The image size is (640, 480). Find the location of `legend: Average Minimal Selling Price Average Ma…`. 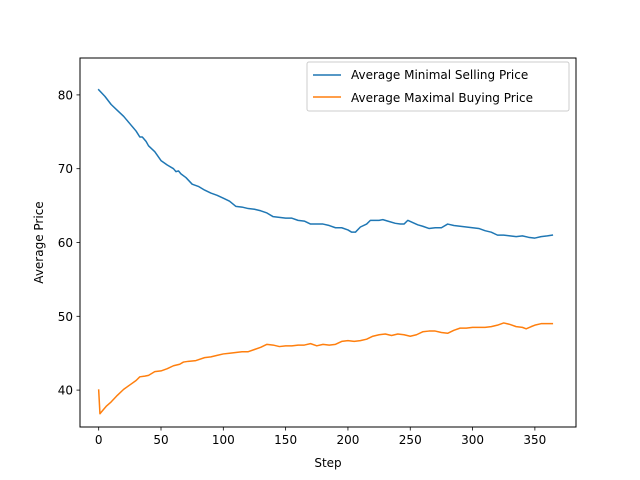

legend: Average Minimal Selling Price Average Ma… is located at coordinates (438, 86).